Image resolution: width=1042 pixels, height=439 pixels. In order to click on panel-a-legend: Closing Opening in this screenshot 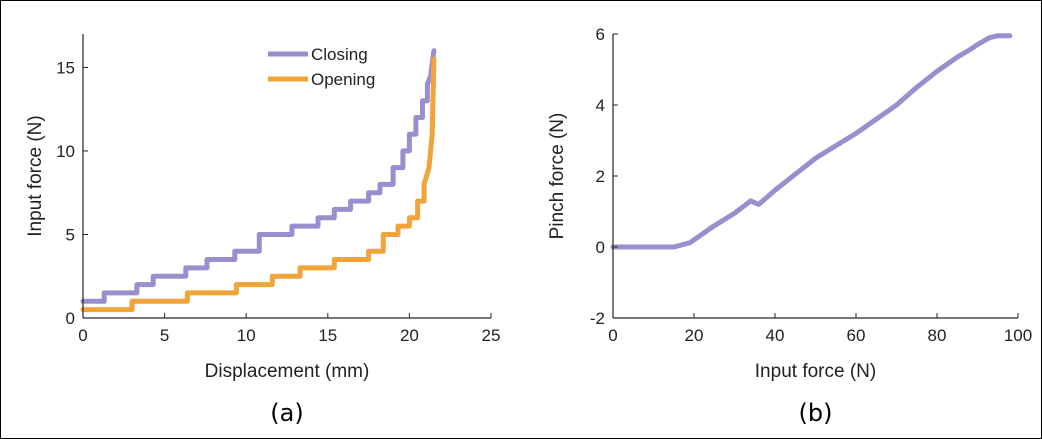, I will do `click(321, 67)`.